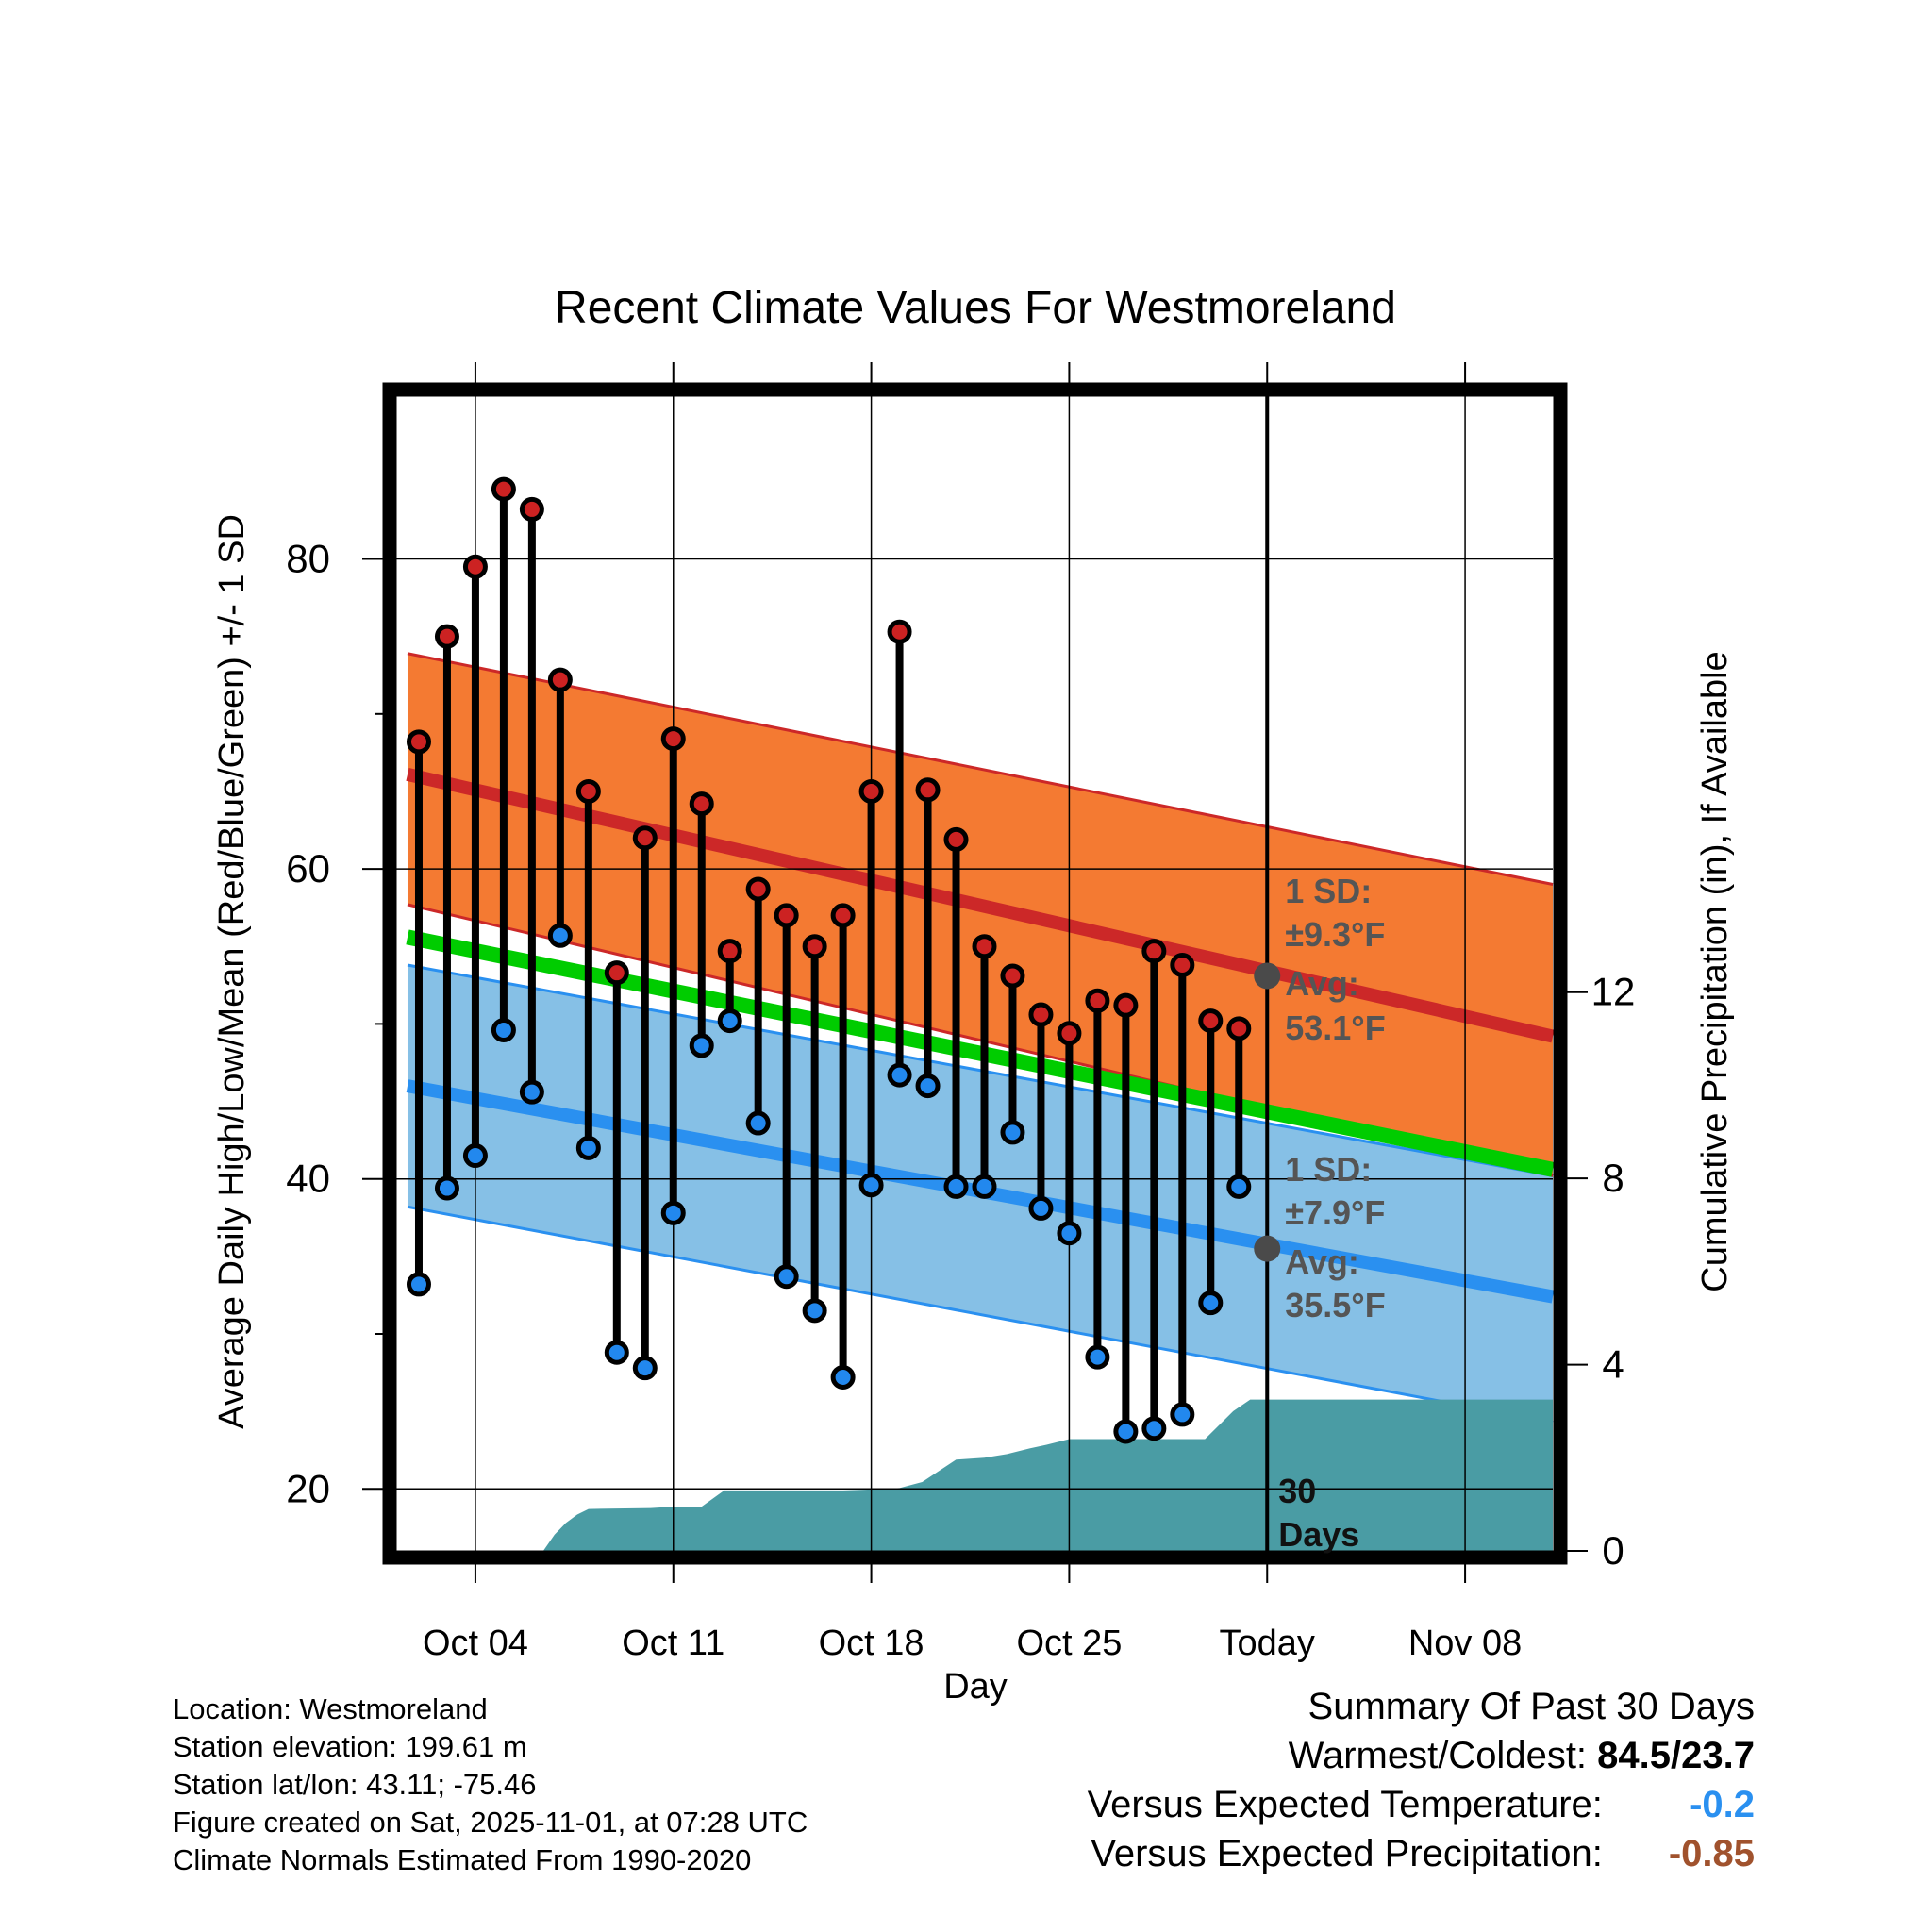 Image resolution: width=1932 pixels, height=1932 pixels. What do you see at coordinates (1613, 1178) in the screenshot?
I see `y-right-tick-label: 8` at bounding box center [1613, 1178].